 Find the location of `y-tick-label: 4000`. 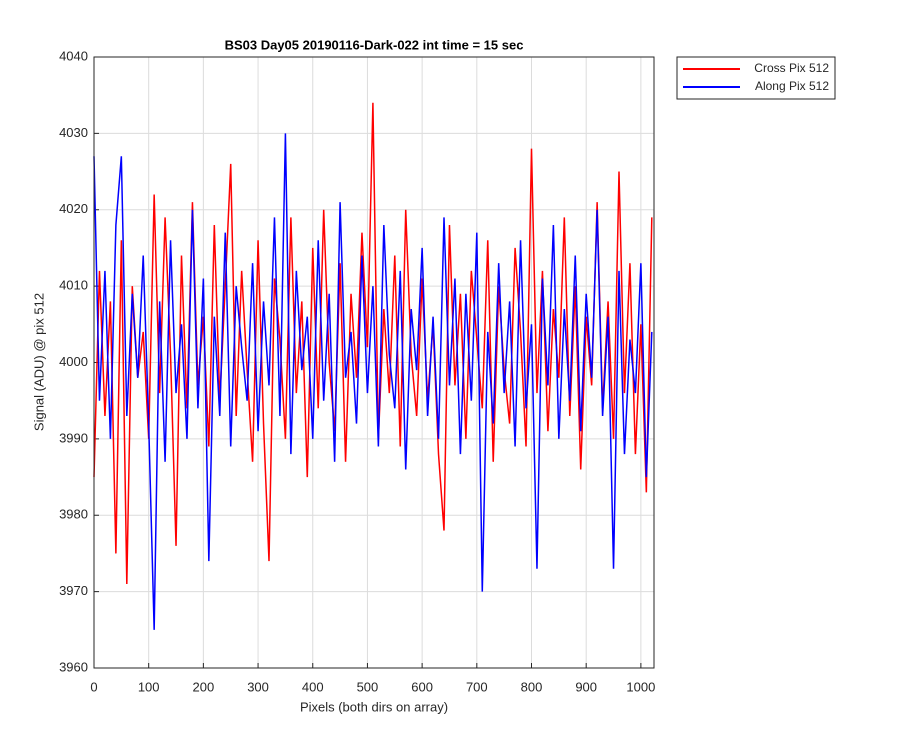

y-tick-label: 4000 is located at coordinates (73, 361).